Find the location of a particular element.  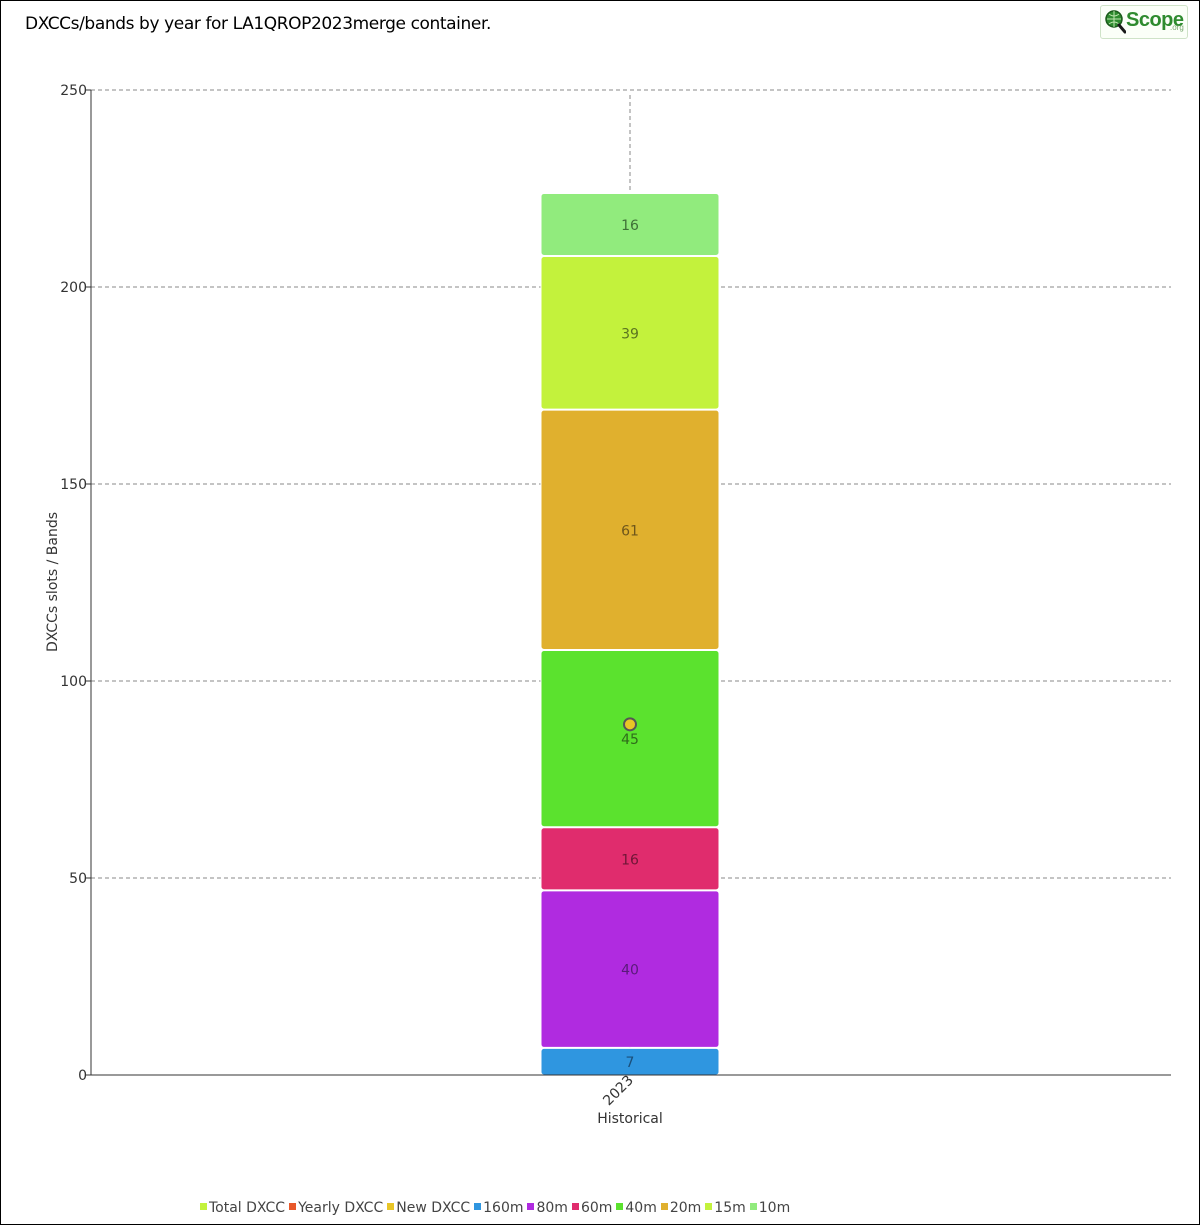

legend-label: New DXCC is located at coordinates (433, 1208).